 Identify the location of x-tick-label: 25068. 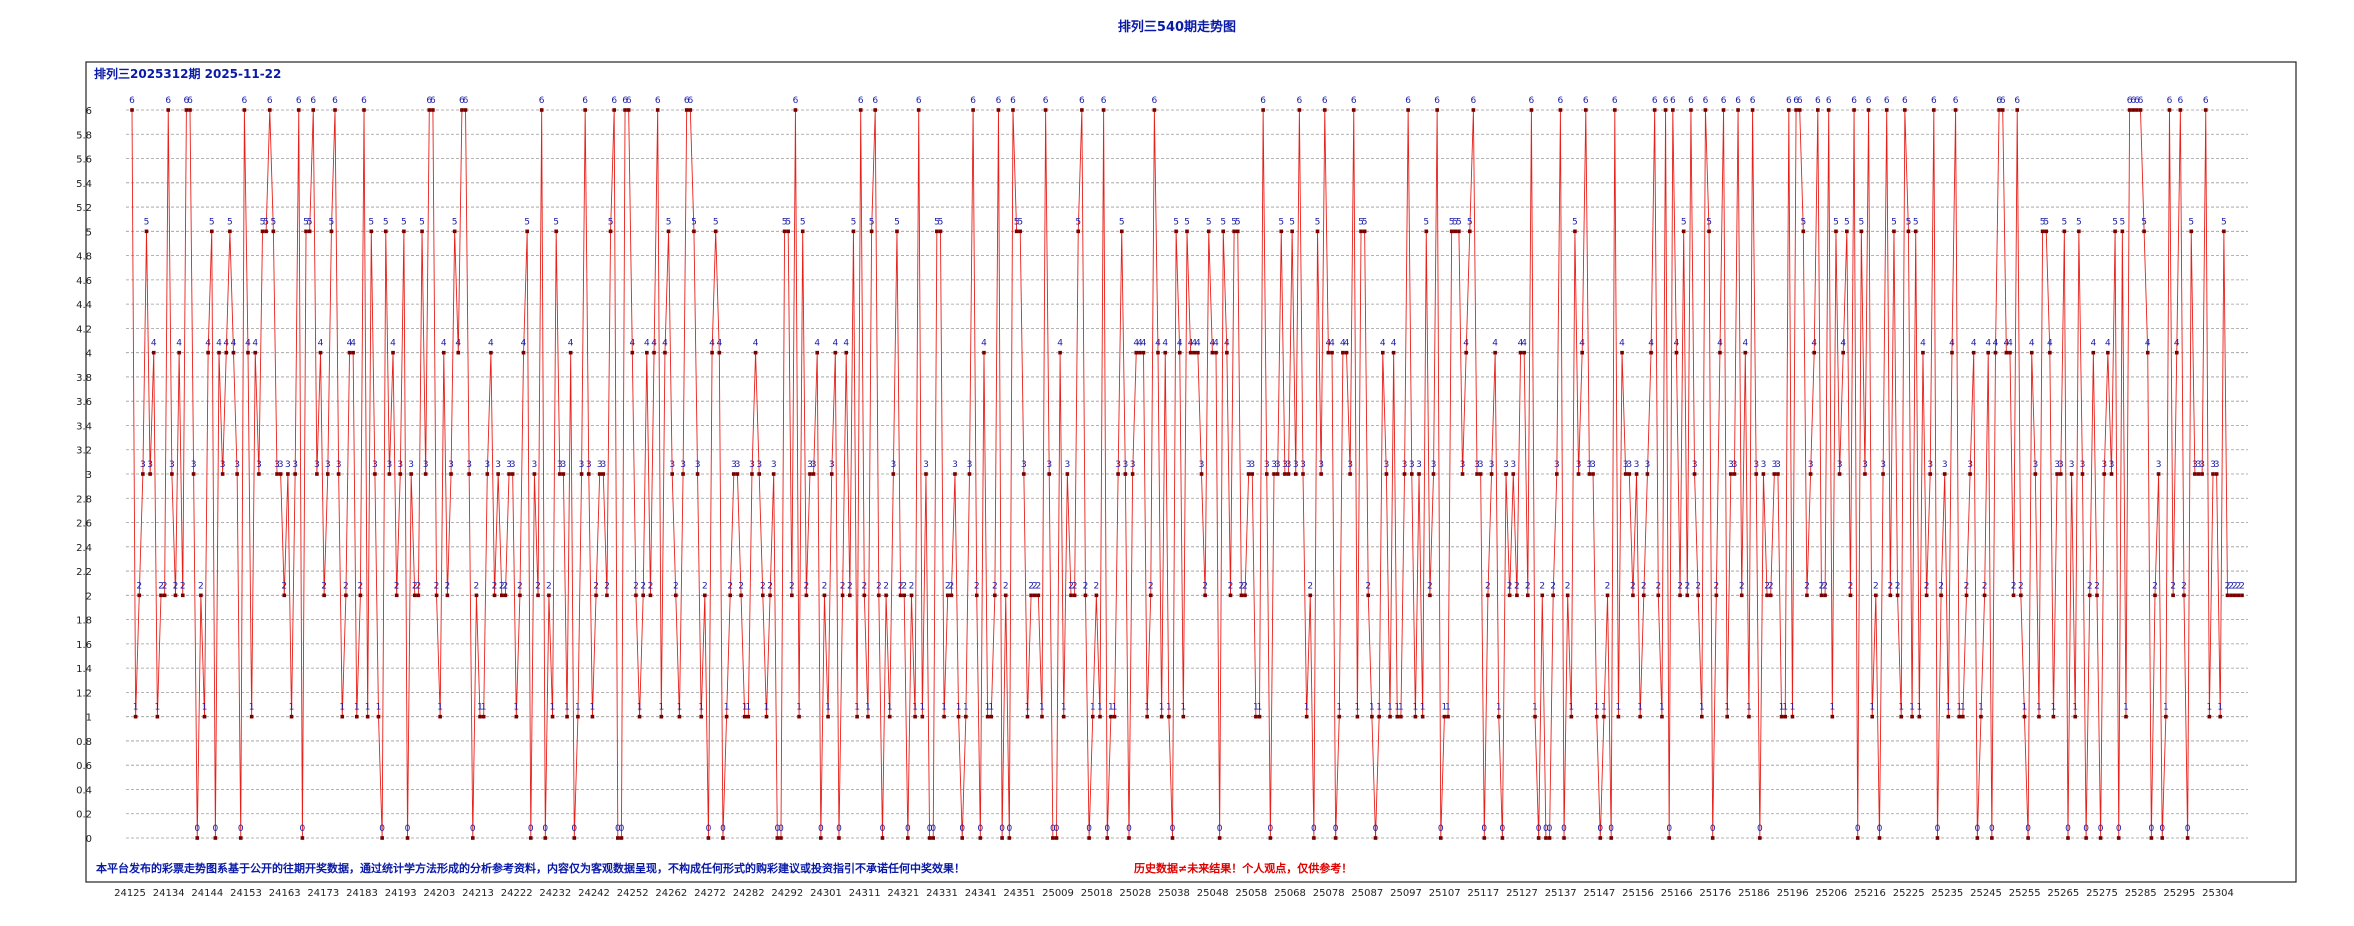
(1290, 893).